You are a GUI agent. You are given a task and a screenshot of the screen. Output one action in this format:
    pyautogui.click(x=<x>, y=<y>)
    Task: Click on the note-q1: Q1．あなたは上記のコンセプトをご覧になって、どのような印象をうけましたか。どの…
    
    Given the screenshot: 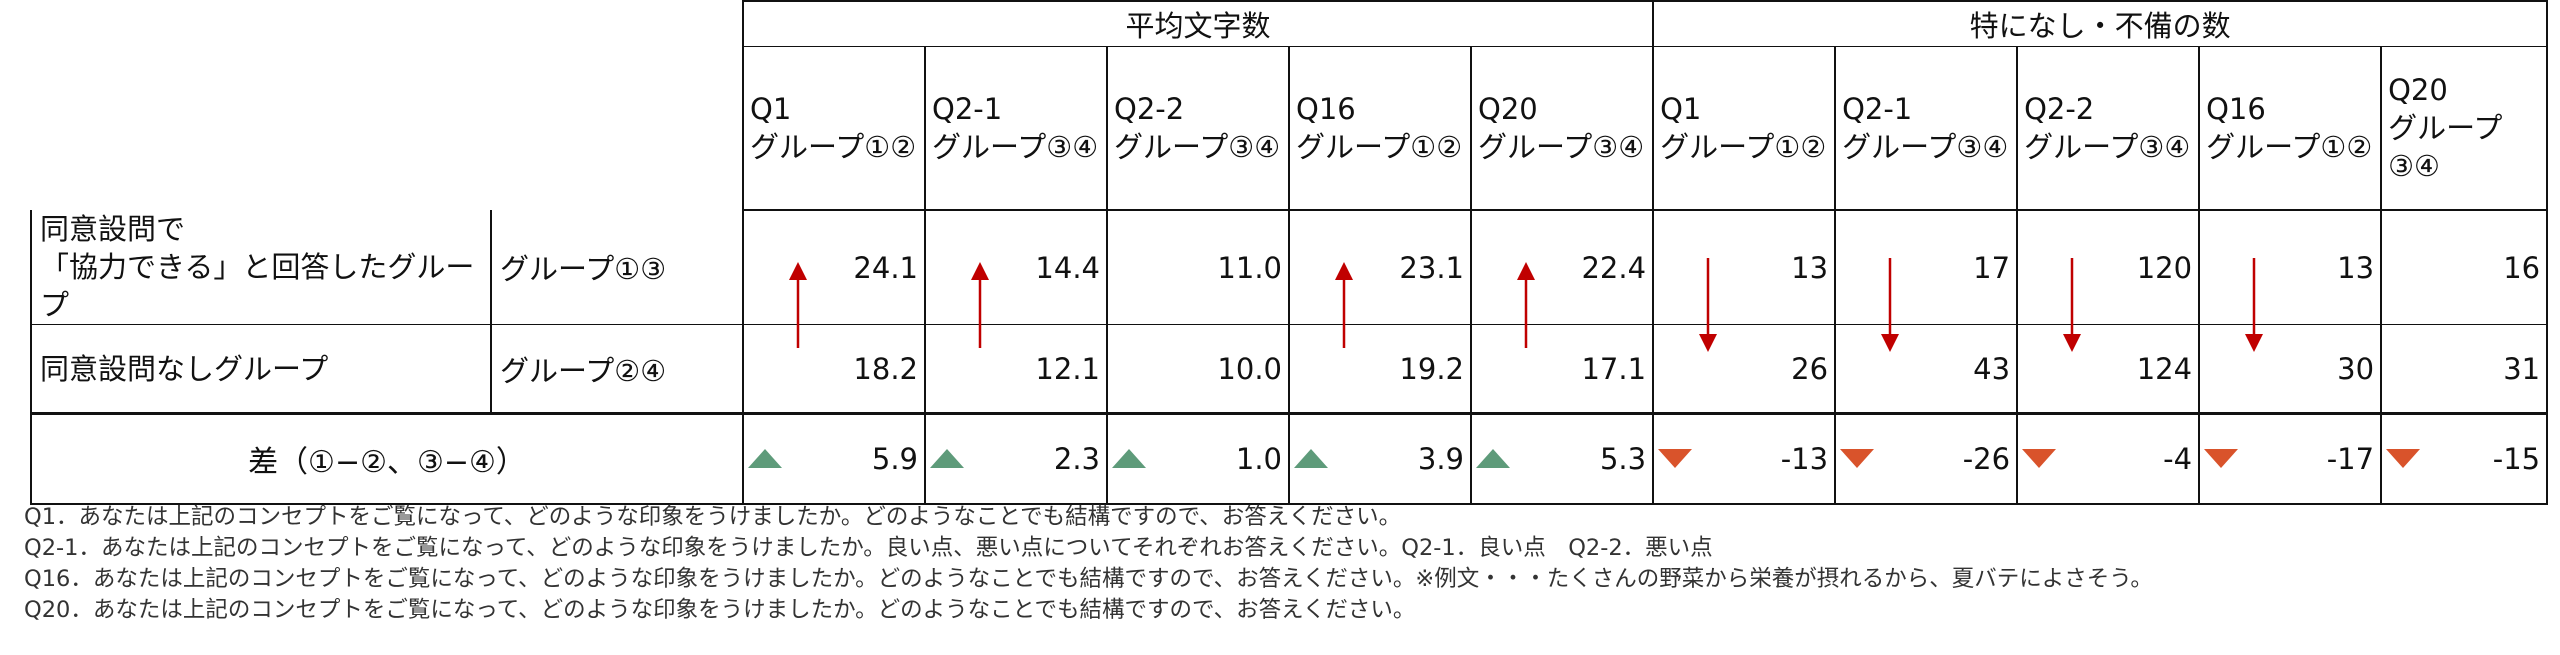 What is the action you would take?
    pyautogui.click(x=713, y=517)
    